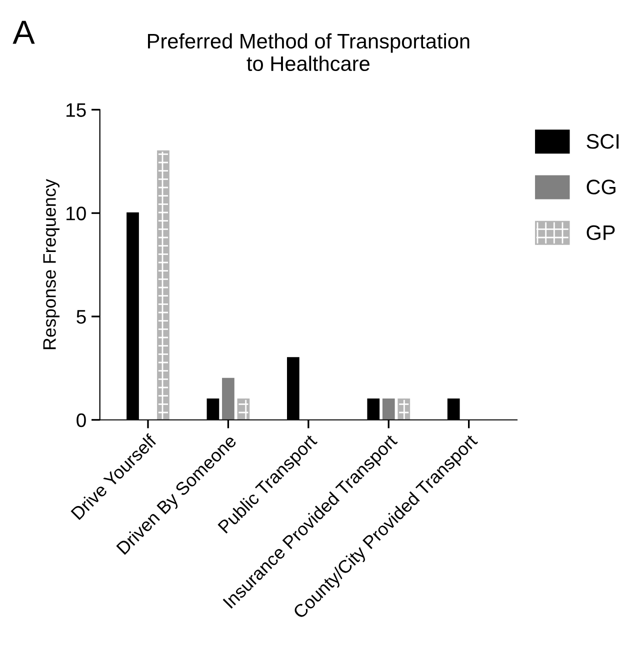 The height and width of the screenshot is (653, 632). What do you see at coordinates (601, 187) in the screenshot?
I see `legend-label: CG` at bounding box center [601, 187].